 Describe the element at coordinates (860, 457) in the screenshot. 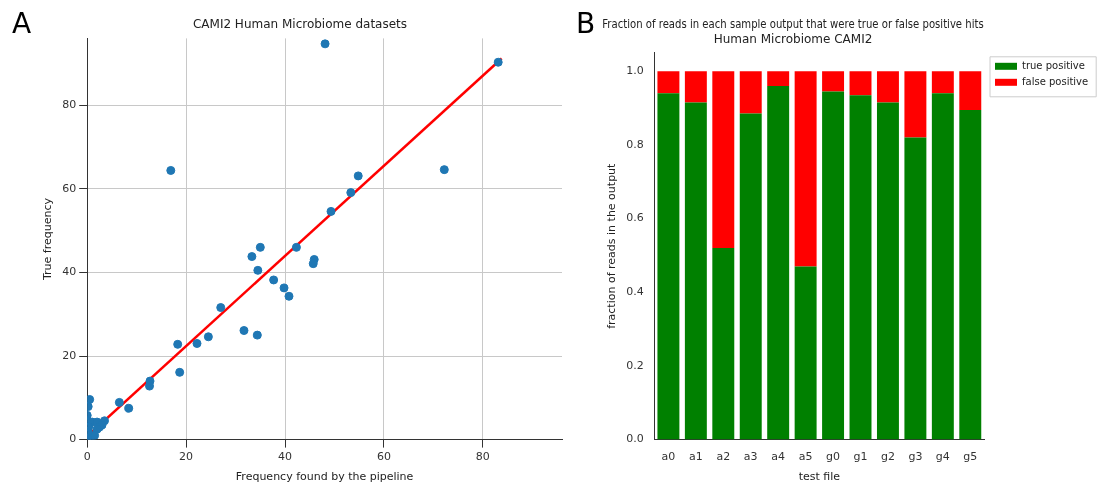

I see `x-tick-label: g1` at that location.